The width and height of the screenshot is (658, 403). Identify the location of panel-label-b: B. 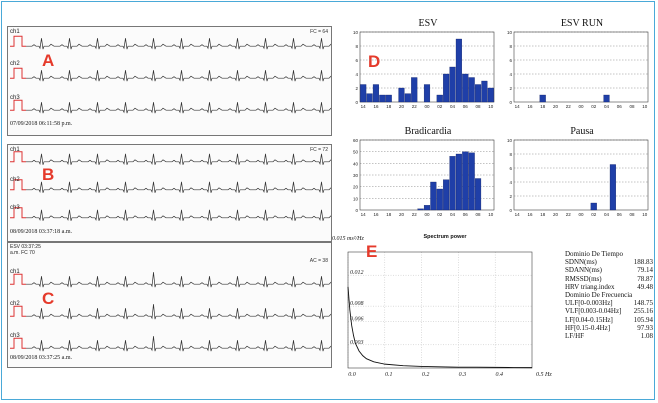
(48, 174).